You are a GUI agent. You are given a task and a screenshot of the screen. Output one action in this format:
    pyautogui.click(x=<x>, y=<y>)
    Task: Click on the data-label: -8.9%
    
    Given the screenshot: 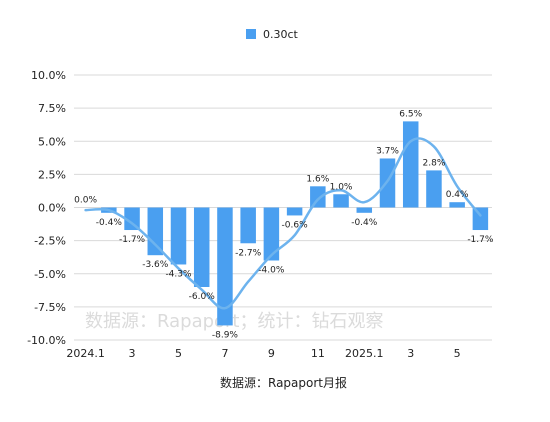 What is the action you would take?
    pyautogui.click(x=225, y=335)
    